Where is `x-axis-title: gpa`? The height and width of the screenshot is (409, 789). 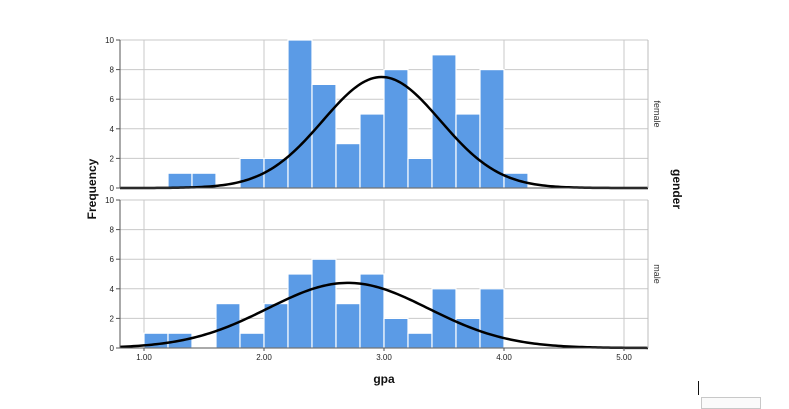 x-axis-title: gpa is located at coordinates (384, 379).